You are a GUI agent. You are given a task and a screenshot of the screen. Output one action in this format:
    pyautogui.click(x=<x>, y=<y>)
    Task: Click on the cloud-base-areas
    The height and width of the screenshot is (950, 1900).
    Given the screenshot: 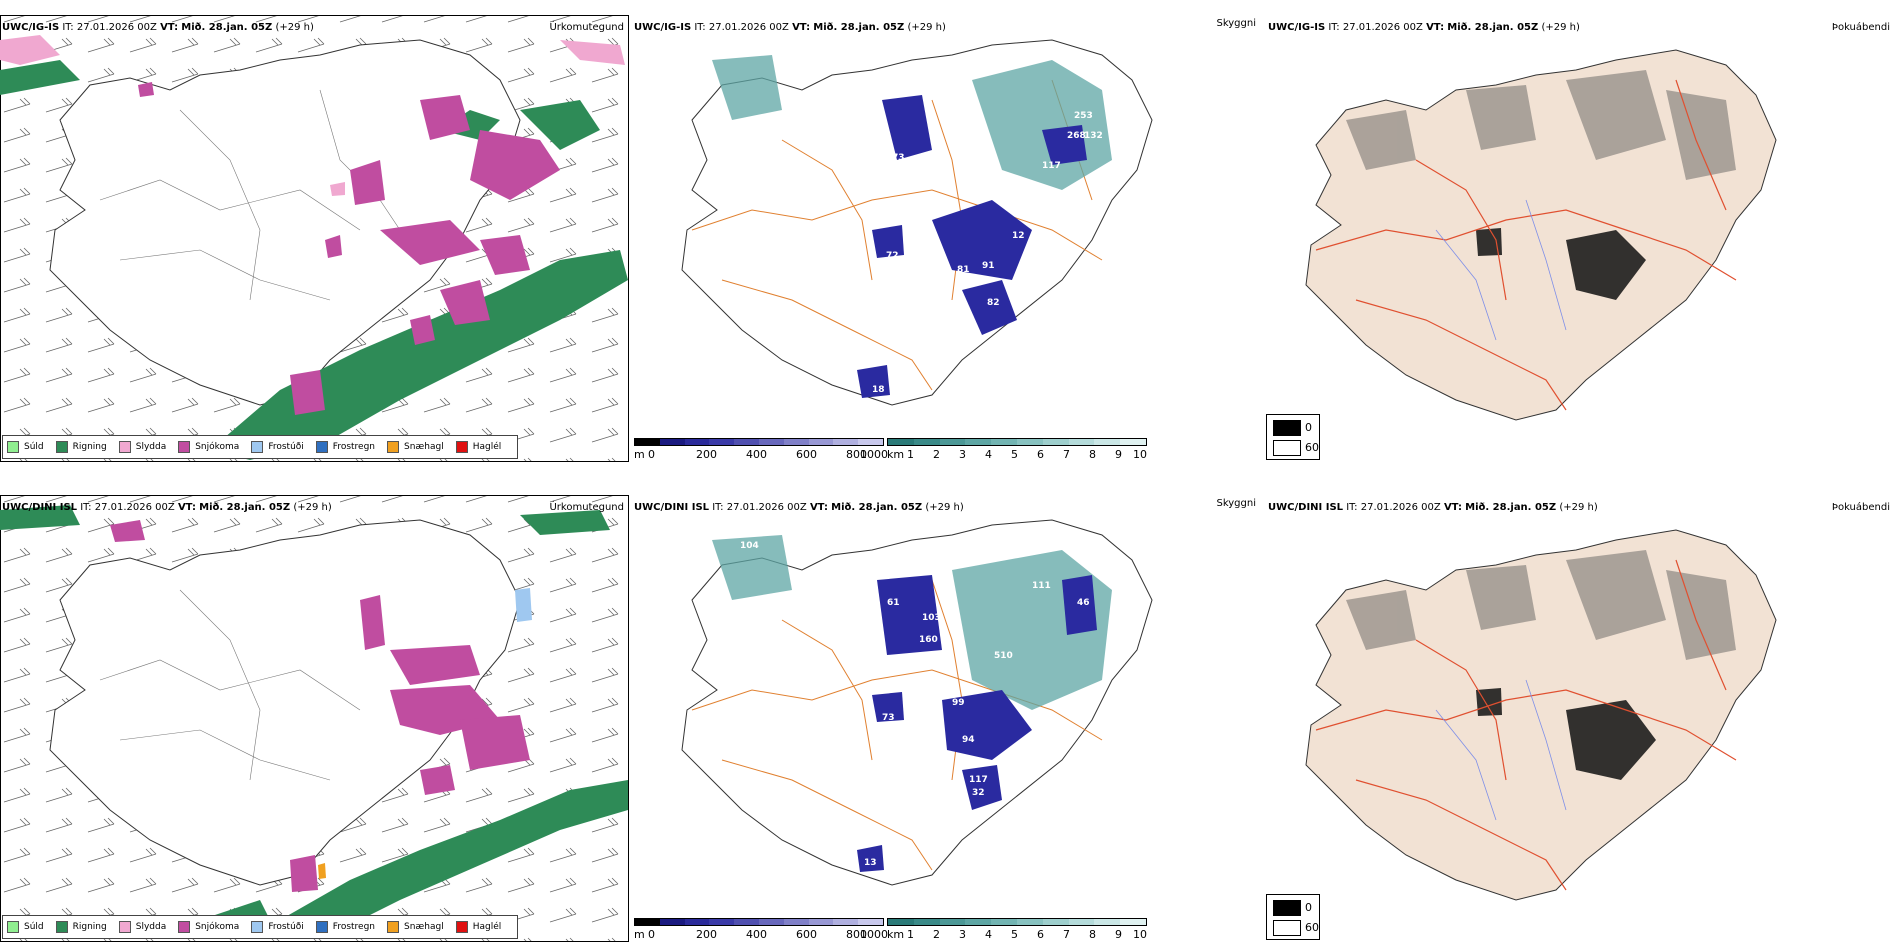 What is the action you would take?
    pyautogui.click(x=977, y=723)
    